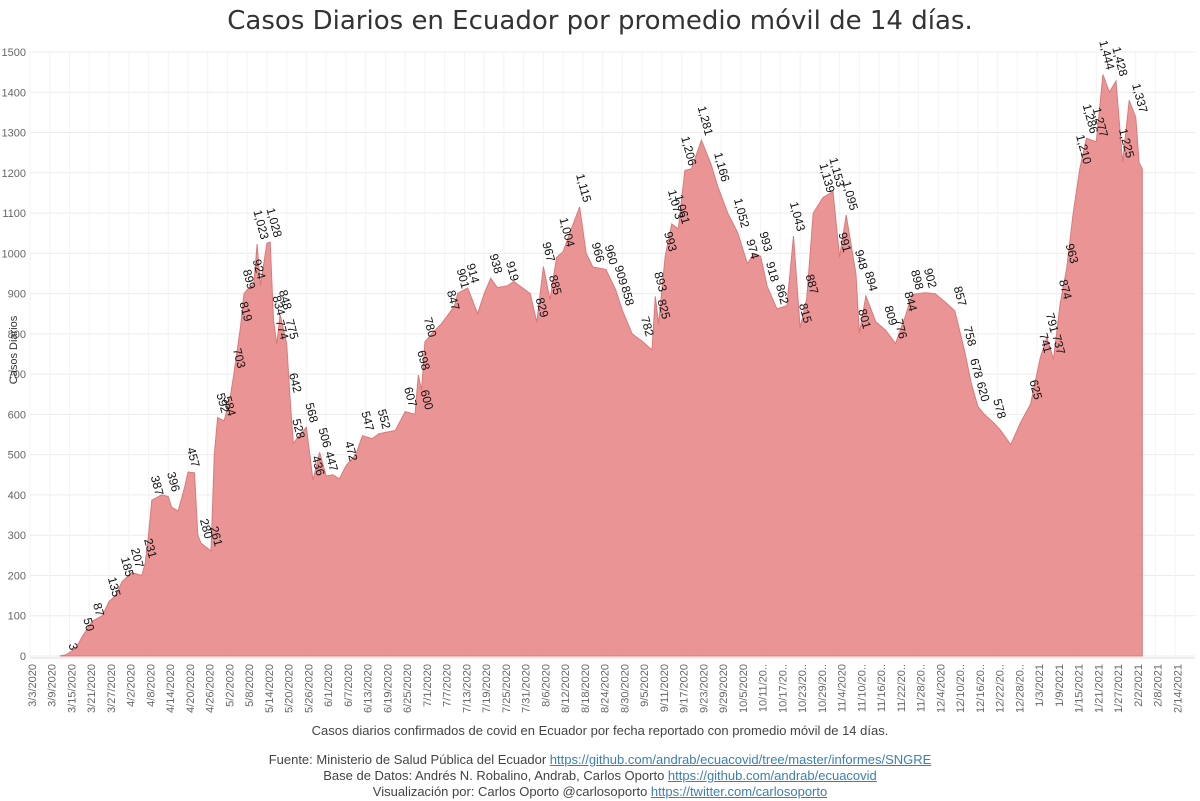 This screenshot has width=1200, height=801. I want to click on data-label: 568, so click(311, 412).